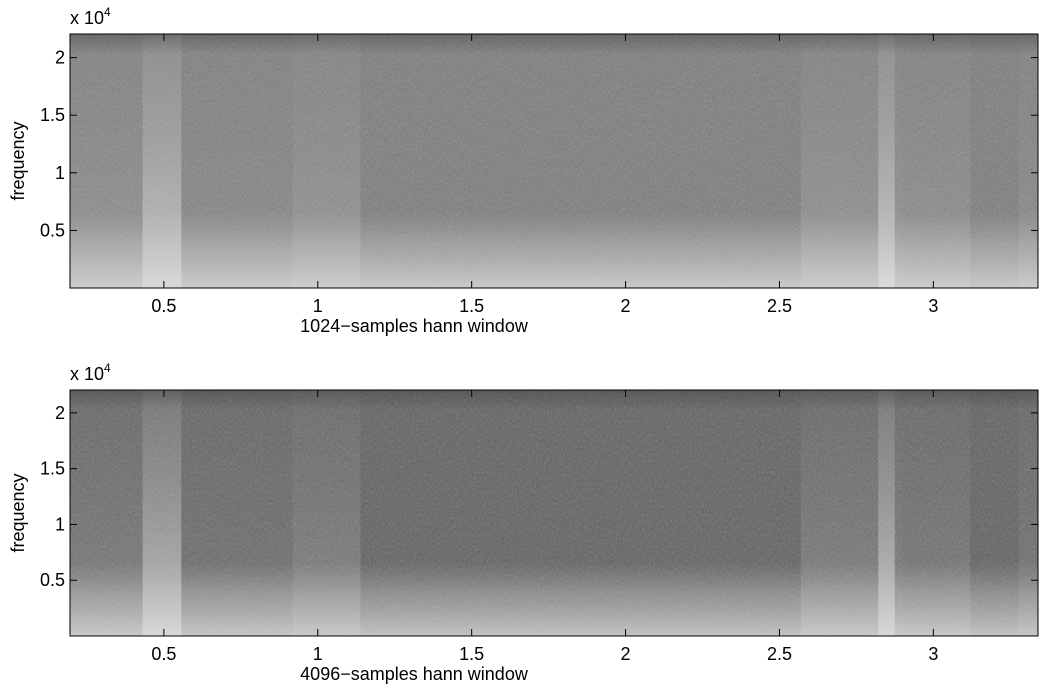 This screenshot has width=1040, height=689. I want to click on x-axis-label: 1024−samples hann window, so click(414, 326).